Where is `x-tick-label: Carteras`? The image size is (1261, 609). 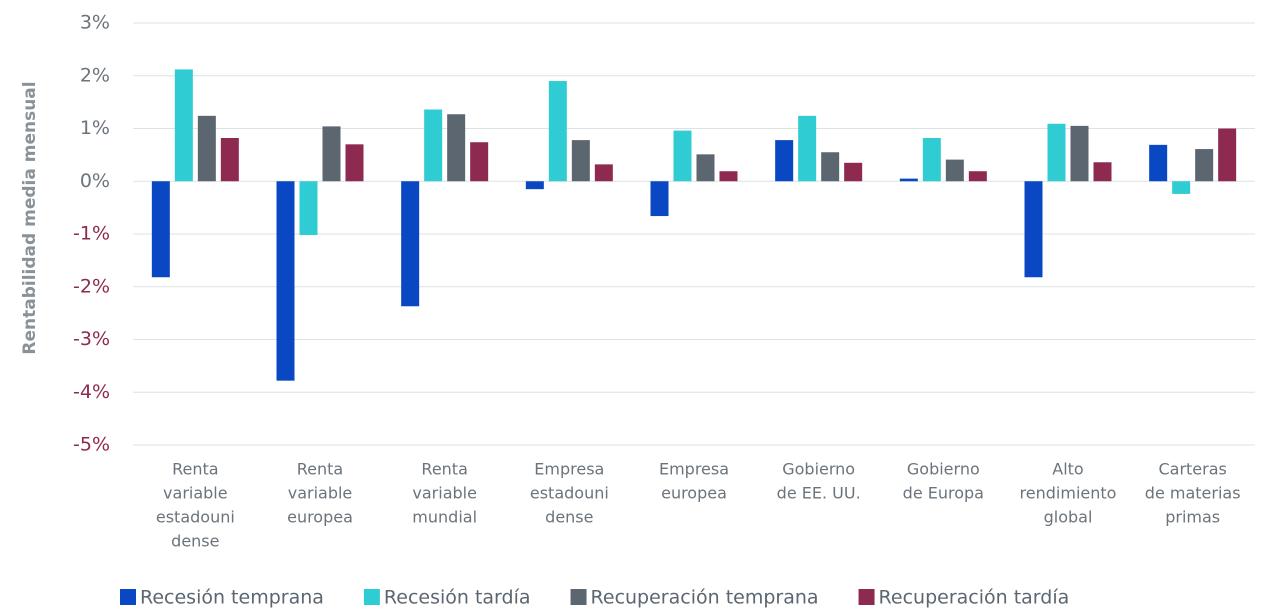 x-tick-label: Carteras is located at coordinates (1192, 469).